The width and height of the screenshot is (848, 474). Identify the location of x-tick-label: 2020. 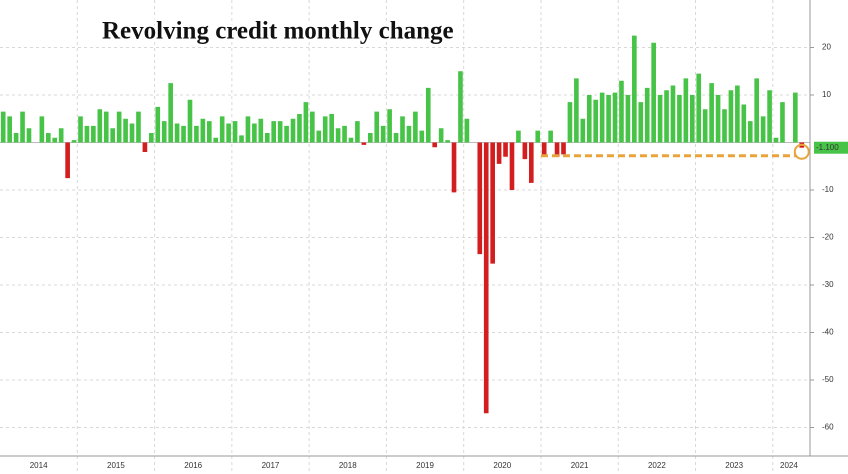
(502, 465).